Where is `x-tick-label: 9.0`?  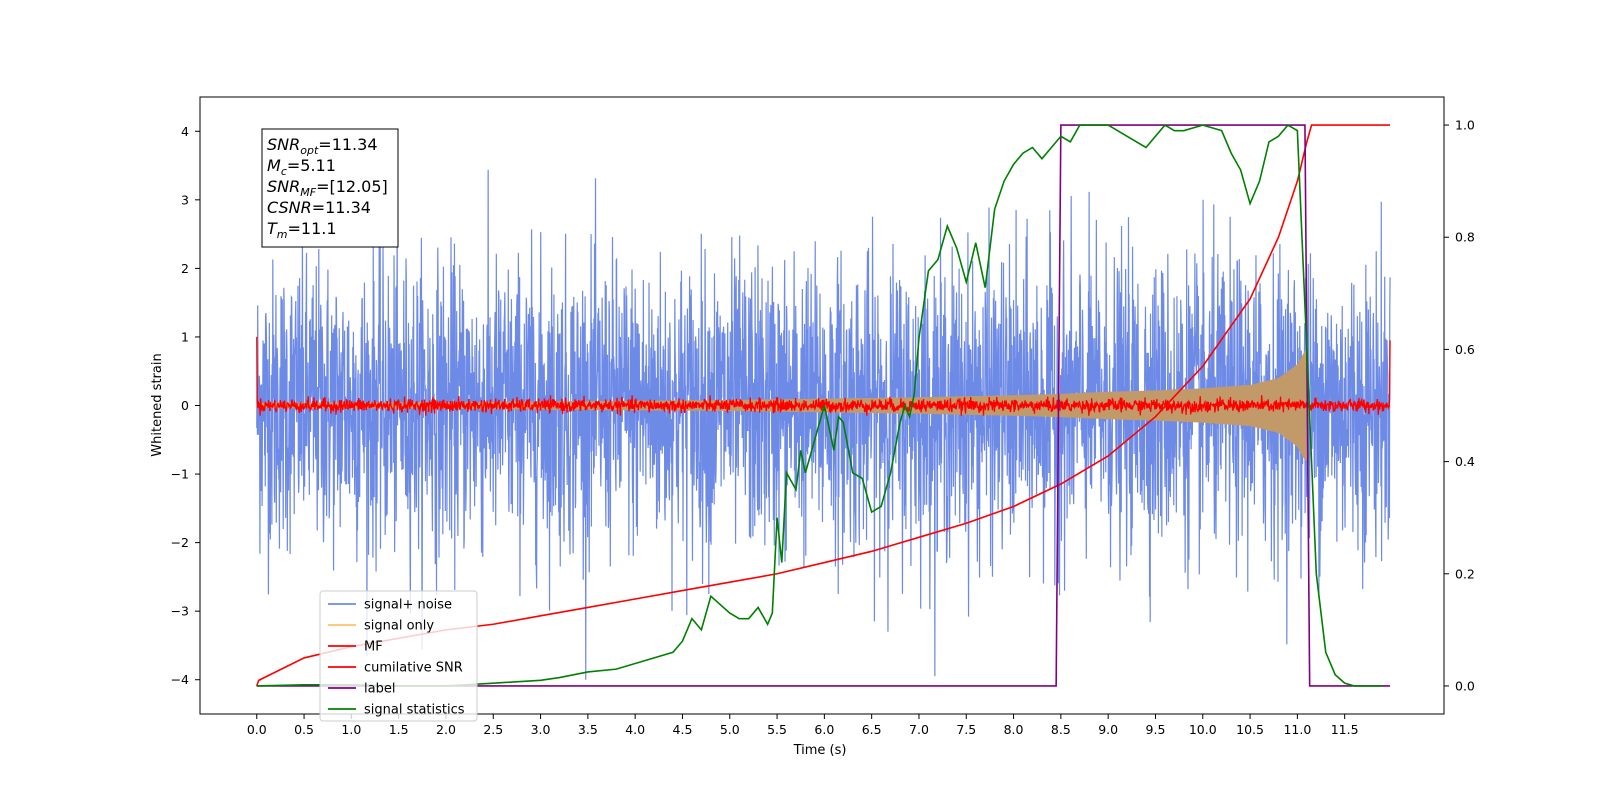
x-tick-label: 9.0 is located at coordinates (1108, 729).